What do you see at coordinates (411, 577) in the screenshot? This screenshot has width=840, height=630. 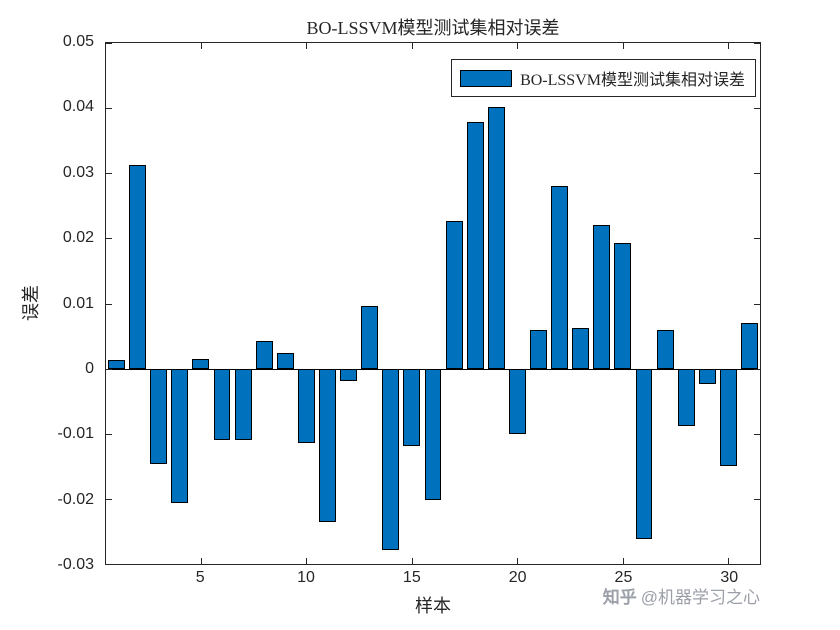 I see `x-tick-label: 15` at bounding box center [411, 577].